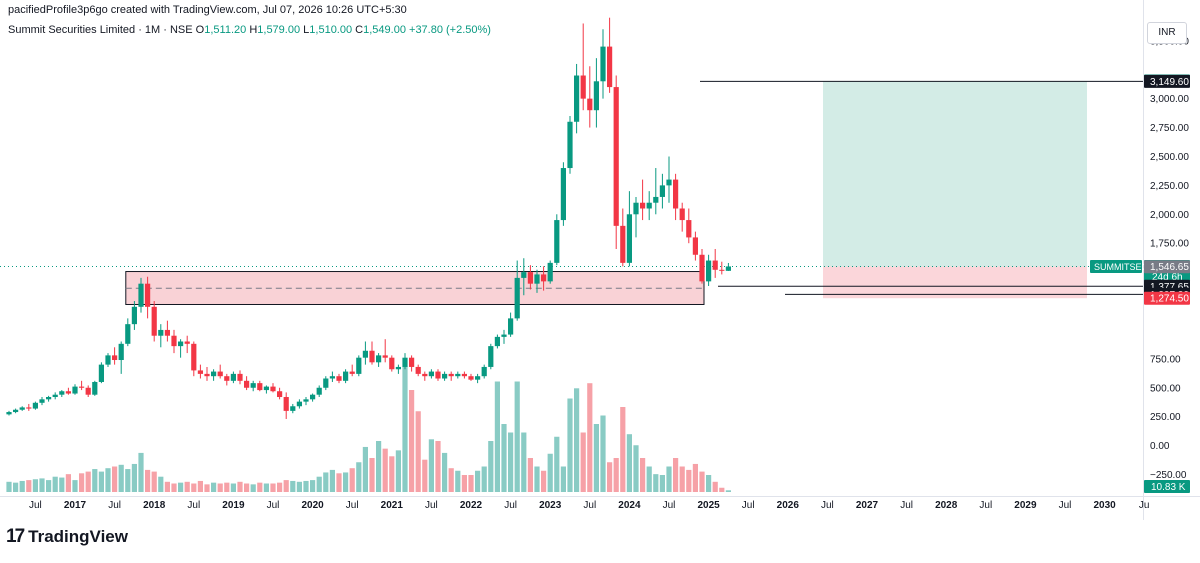  What do you see at coordinates (67, 537) in the screenshot?
I see `tradingview-logo: 17 TradingView` at bounding box center [67, 537].